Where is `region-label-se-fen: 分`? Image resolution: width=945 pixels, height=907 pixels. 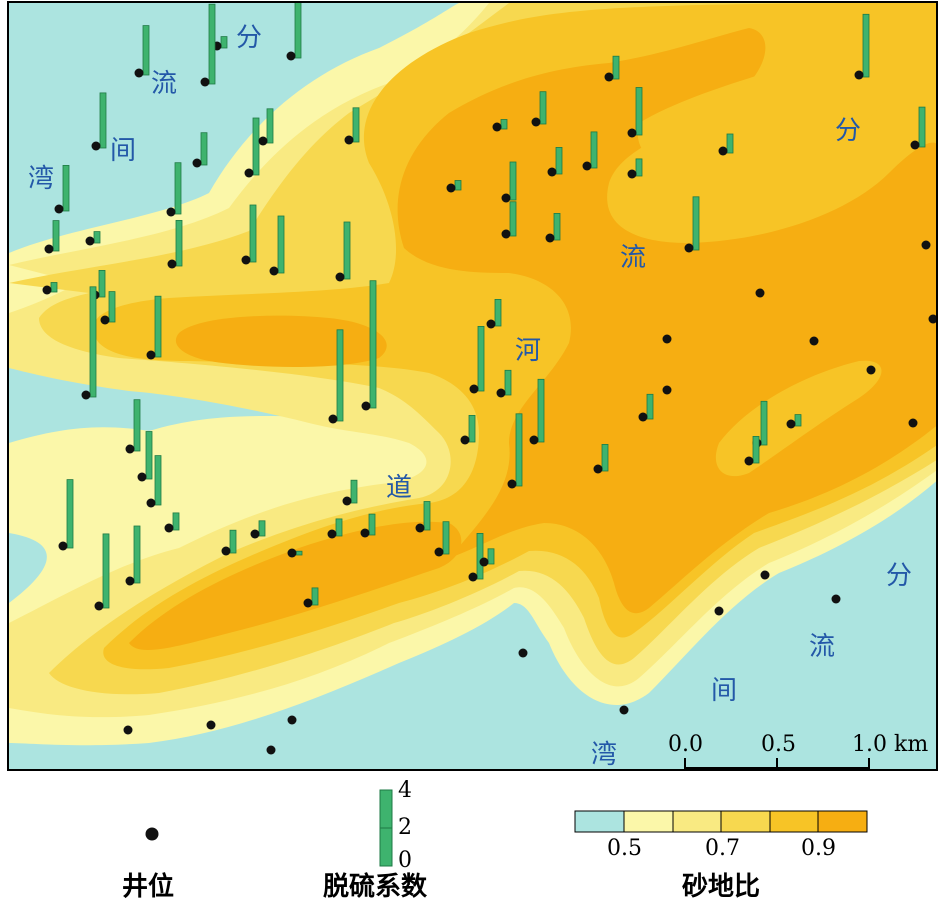
region-label-se-fen: 分 is located at coordinates (899, 576).